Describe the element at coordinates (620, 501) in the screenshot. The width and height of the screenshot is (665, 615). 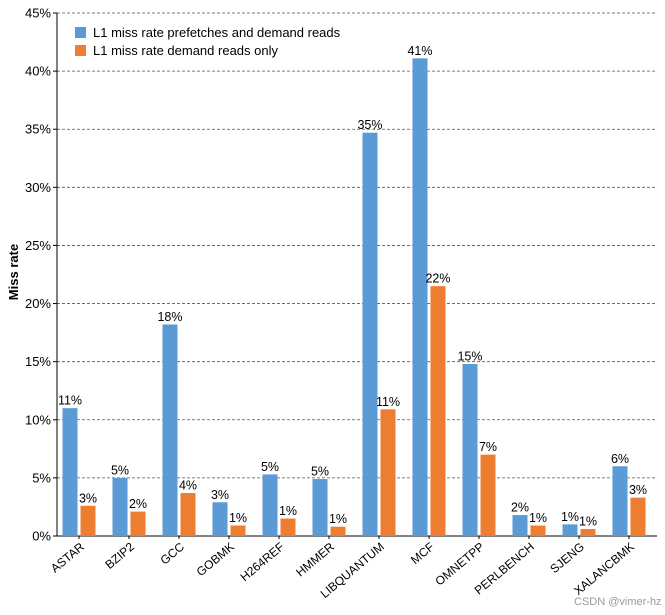
I see `bar-prefetch-xalancbmk` at that location.